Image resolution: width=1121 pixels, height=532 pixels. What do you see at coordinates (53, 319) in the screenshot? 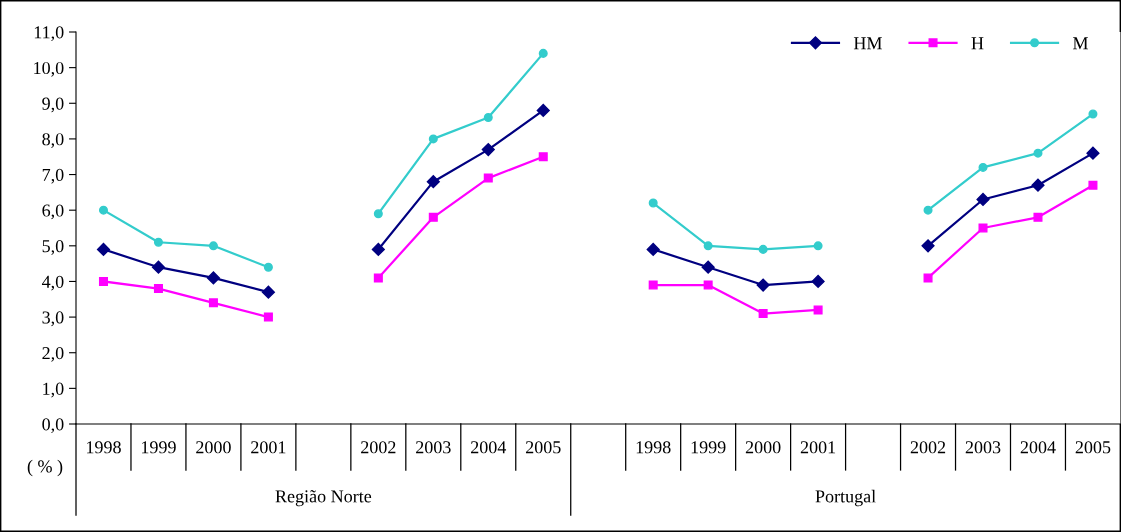
I see `y-tick-label: 3,0` at bounding box center [53, 319].